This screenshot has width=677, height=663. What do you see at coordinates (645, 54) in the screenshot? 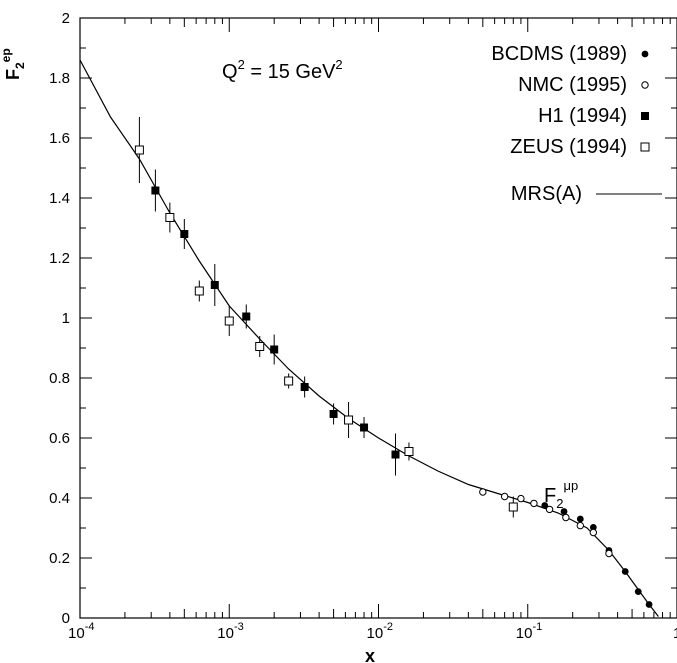
I see `legend-marker-bcdms` at bounding box center [645, 54].